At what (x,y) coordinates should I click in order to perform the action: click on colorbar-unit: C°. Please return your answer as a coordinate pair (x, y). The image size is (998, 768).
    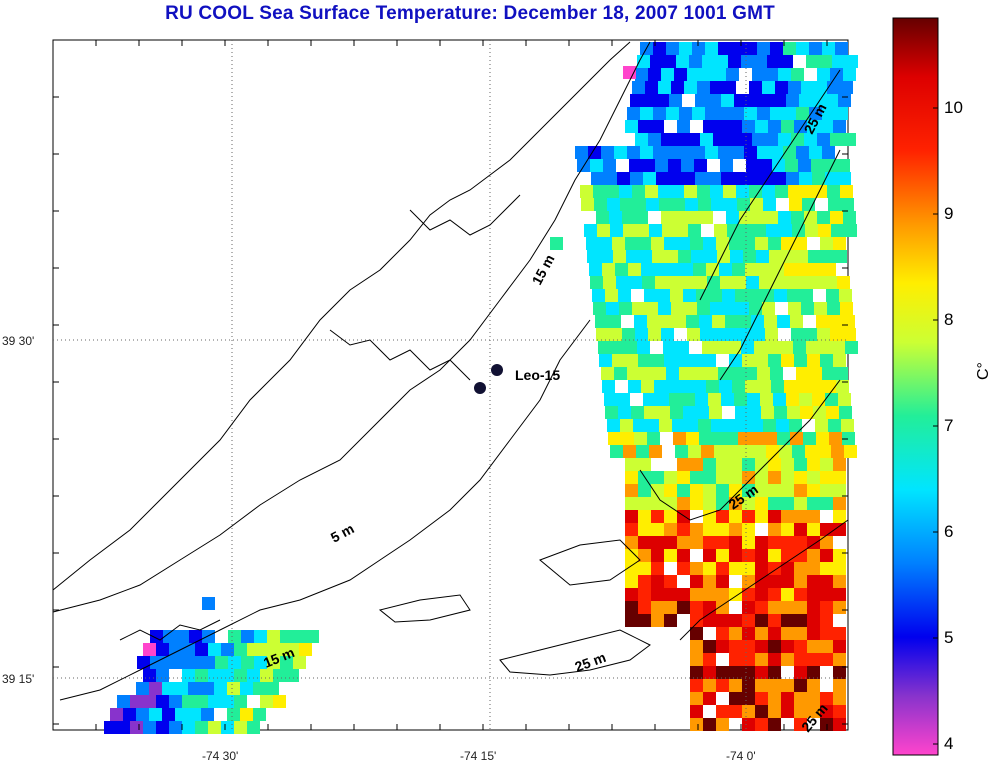
    Looking at the image, I should click on (983, 371).